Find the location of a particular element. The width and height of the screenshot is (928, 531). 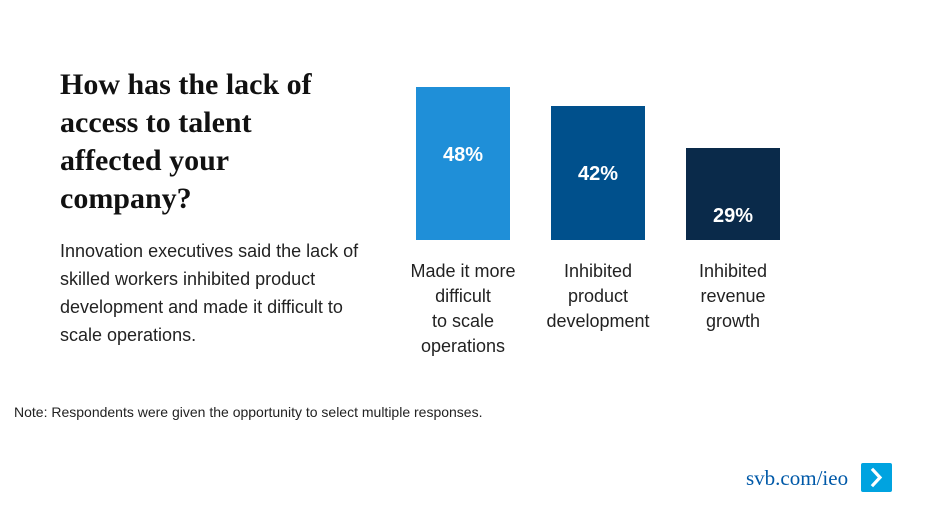

chevron-right-icon is located at coordinates (876, 477).